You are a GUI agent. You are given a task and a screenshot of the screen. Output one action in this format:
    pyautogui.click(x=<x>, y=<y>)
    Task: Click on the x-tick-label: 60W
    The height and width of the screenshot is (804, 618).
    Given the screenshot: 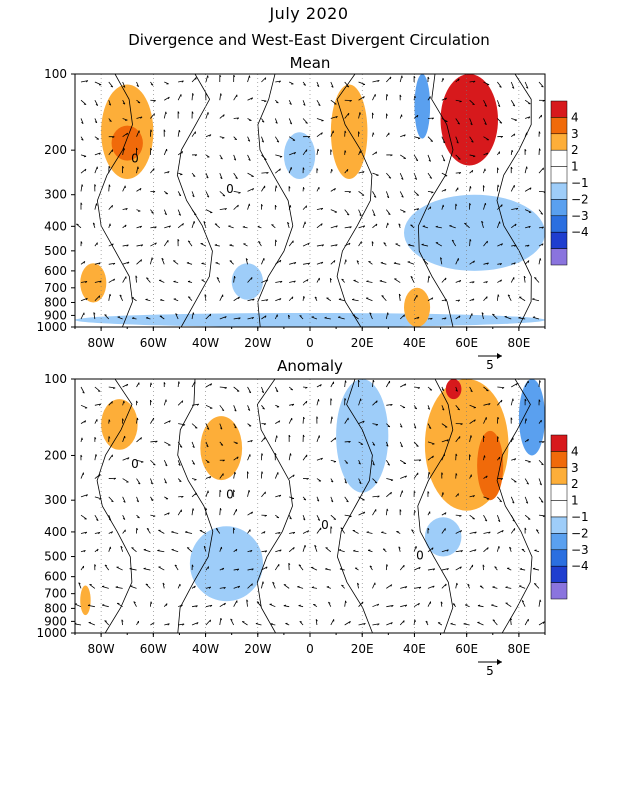 What is the action you would take?
    pyautogui.click(x=153, y=343)
    